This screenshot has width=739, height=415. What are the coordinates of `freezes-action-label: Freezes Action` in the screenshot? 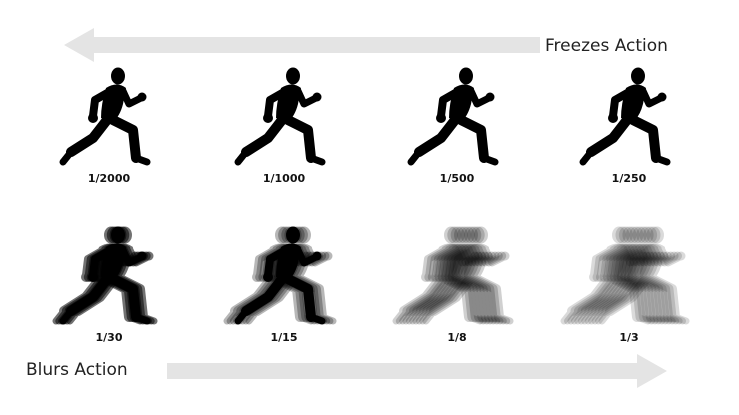 It's located at (606, 46).